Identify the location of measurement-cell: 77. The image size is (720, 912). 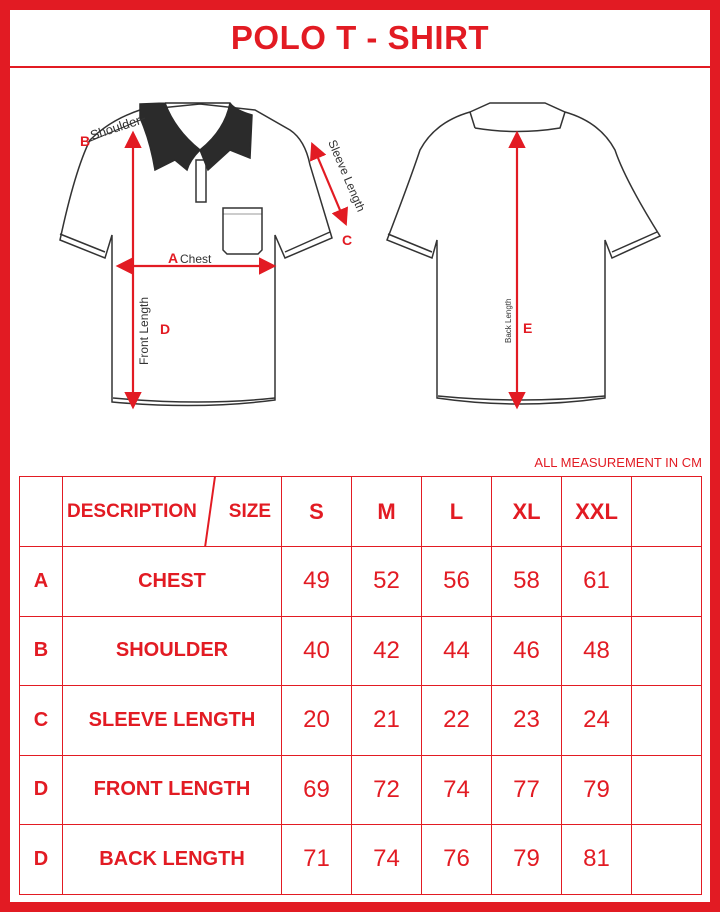
(526, 789).